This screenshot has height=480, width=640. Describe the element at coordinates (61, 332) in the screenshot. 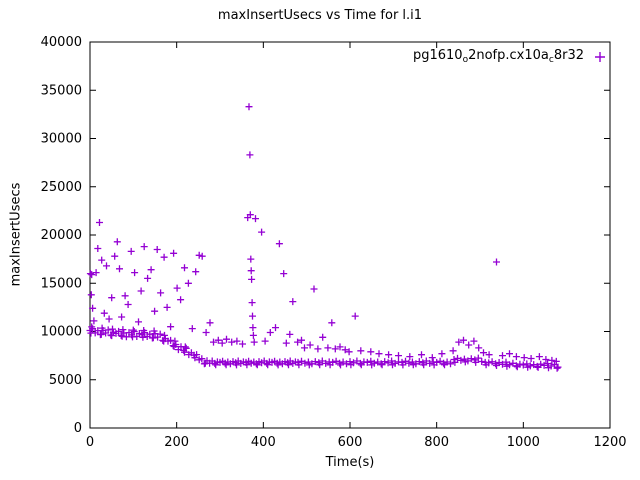

I see `y-tick-label: 10000` at that location.